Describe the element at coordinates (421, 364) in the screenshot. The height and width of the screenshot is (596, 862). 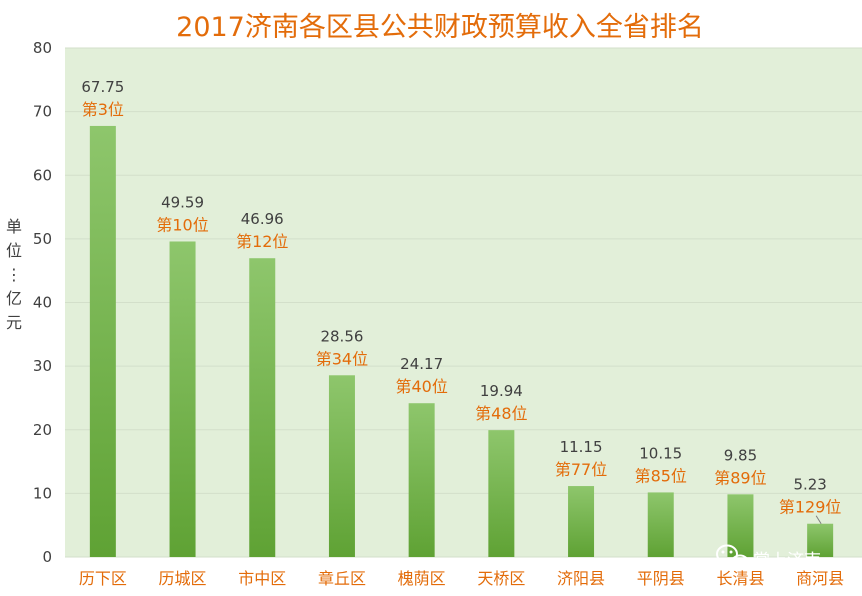
I see `value-label: 24.17` at that location.